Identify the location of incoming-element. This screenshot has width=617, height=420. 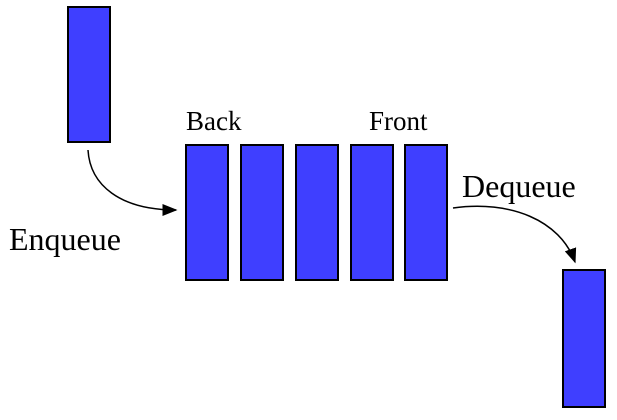
(89, 74).